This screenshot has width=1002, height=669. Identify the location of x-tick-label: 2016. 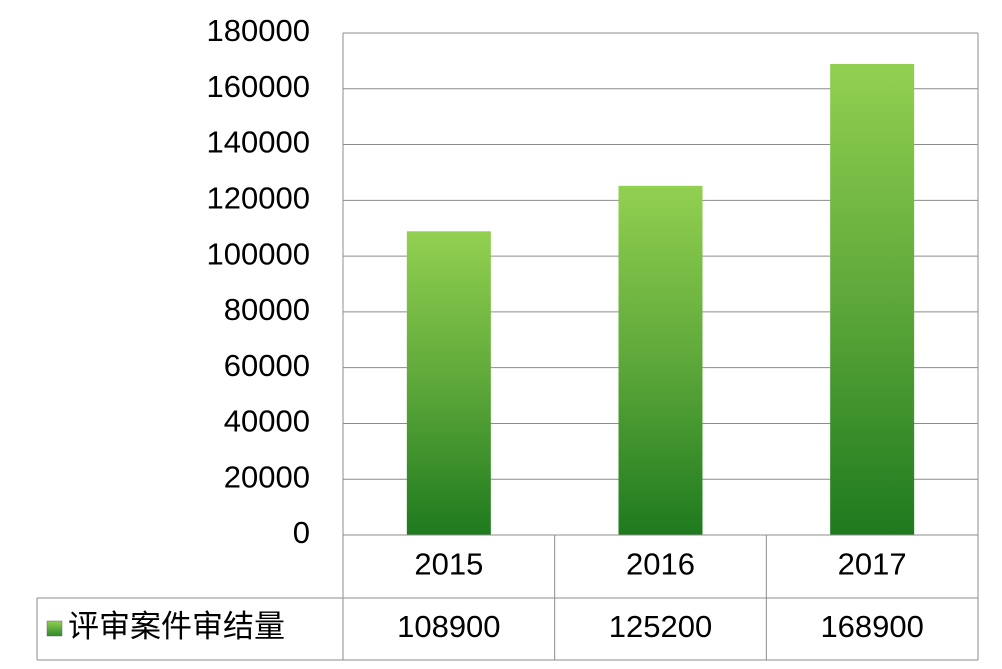
(660, 564).